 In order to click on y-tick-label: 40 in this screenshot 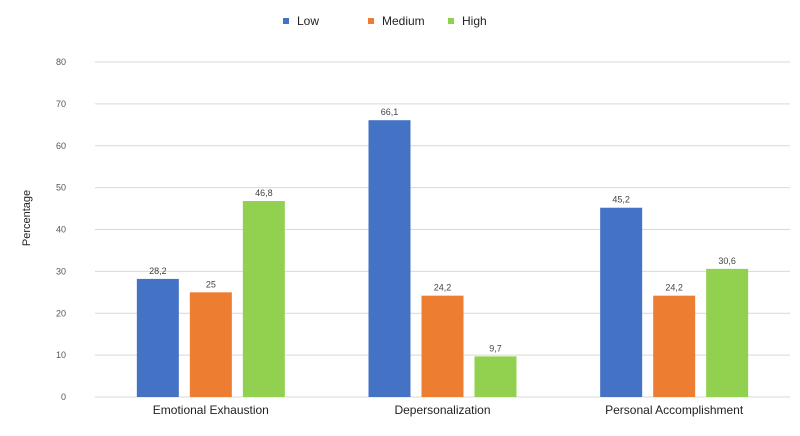, I will do `click(61, 230)`.